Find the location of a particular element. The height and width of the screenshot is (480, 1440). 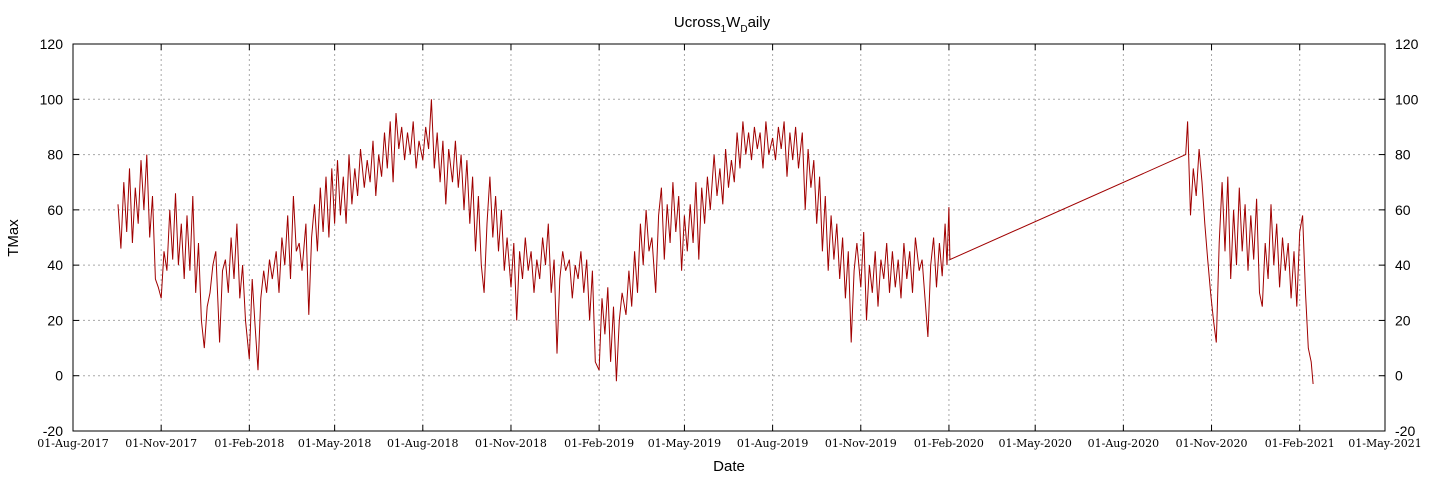

y-tick-label-right: 40 is located at coordinates (1403, 265).